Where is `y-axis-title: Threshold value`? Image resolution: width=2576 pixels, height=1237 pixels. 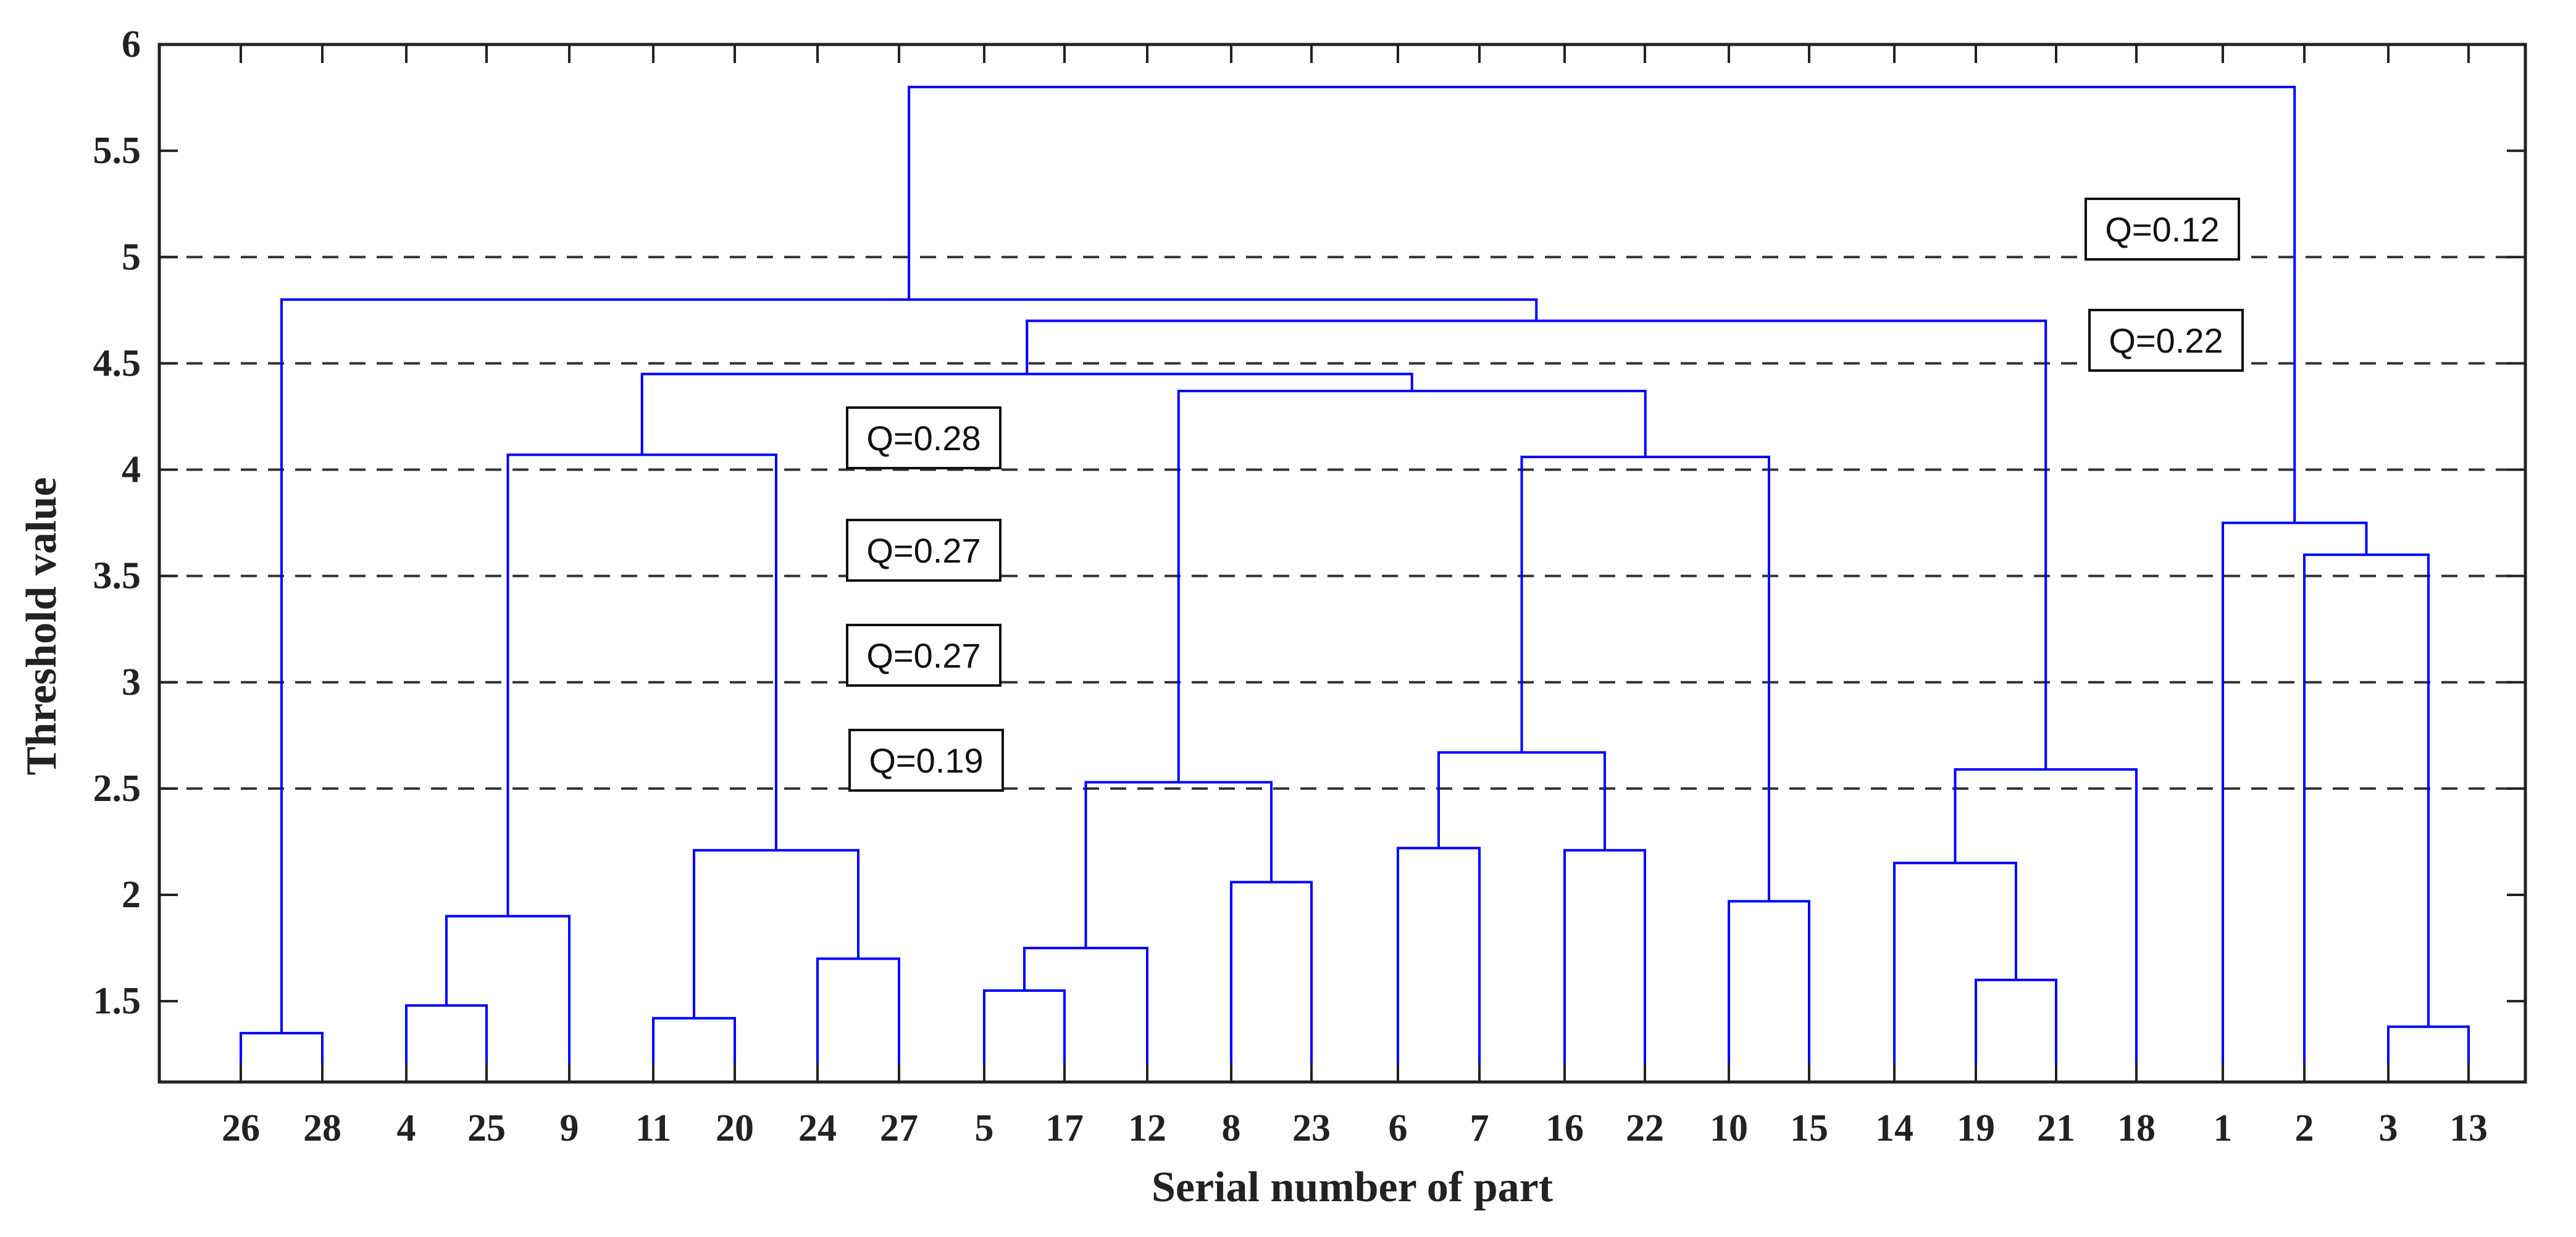 y-axis-title: Threshold value is located at coordinates (42, 627).